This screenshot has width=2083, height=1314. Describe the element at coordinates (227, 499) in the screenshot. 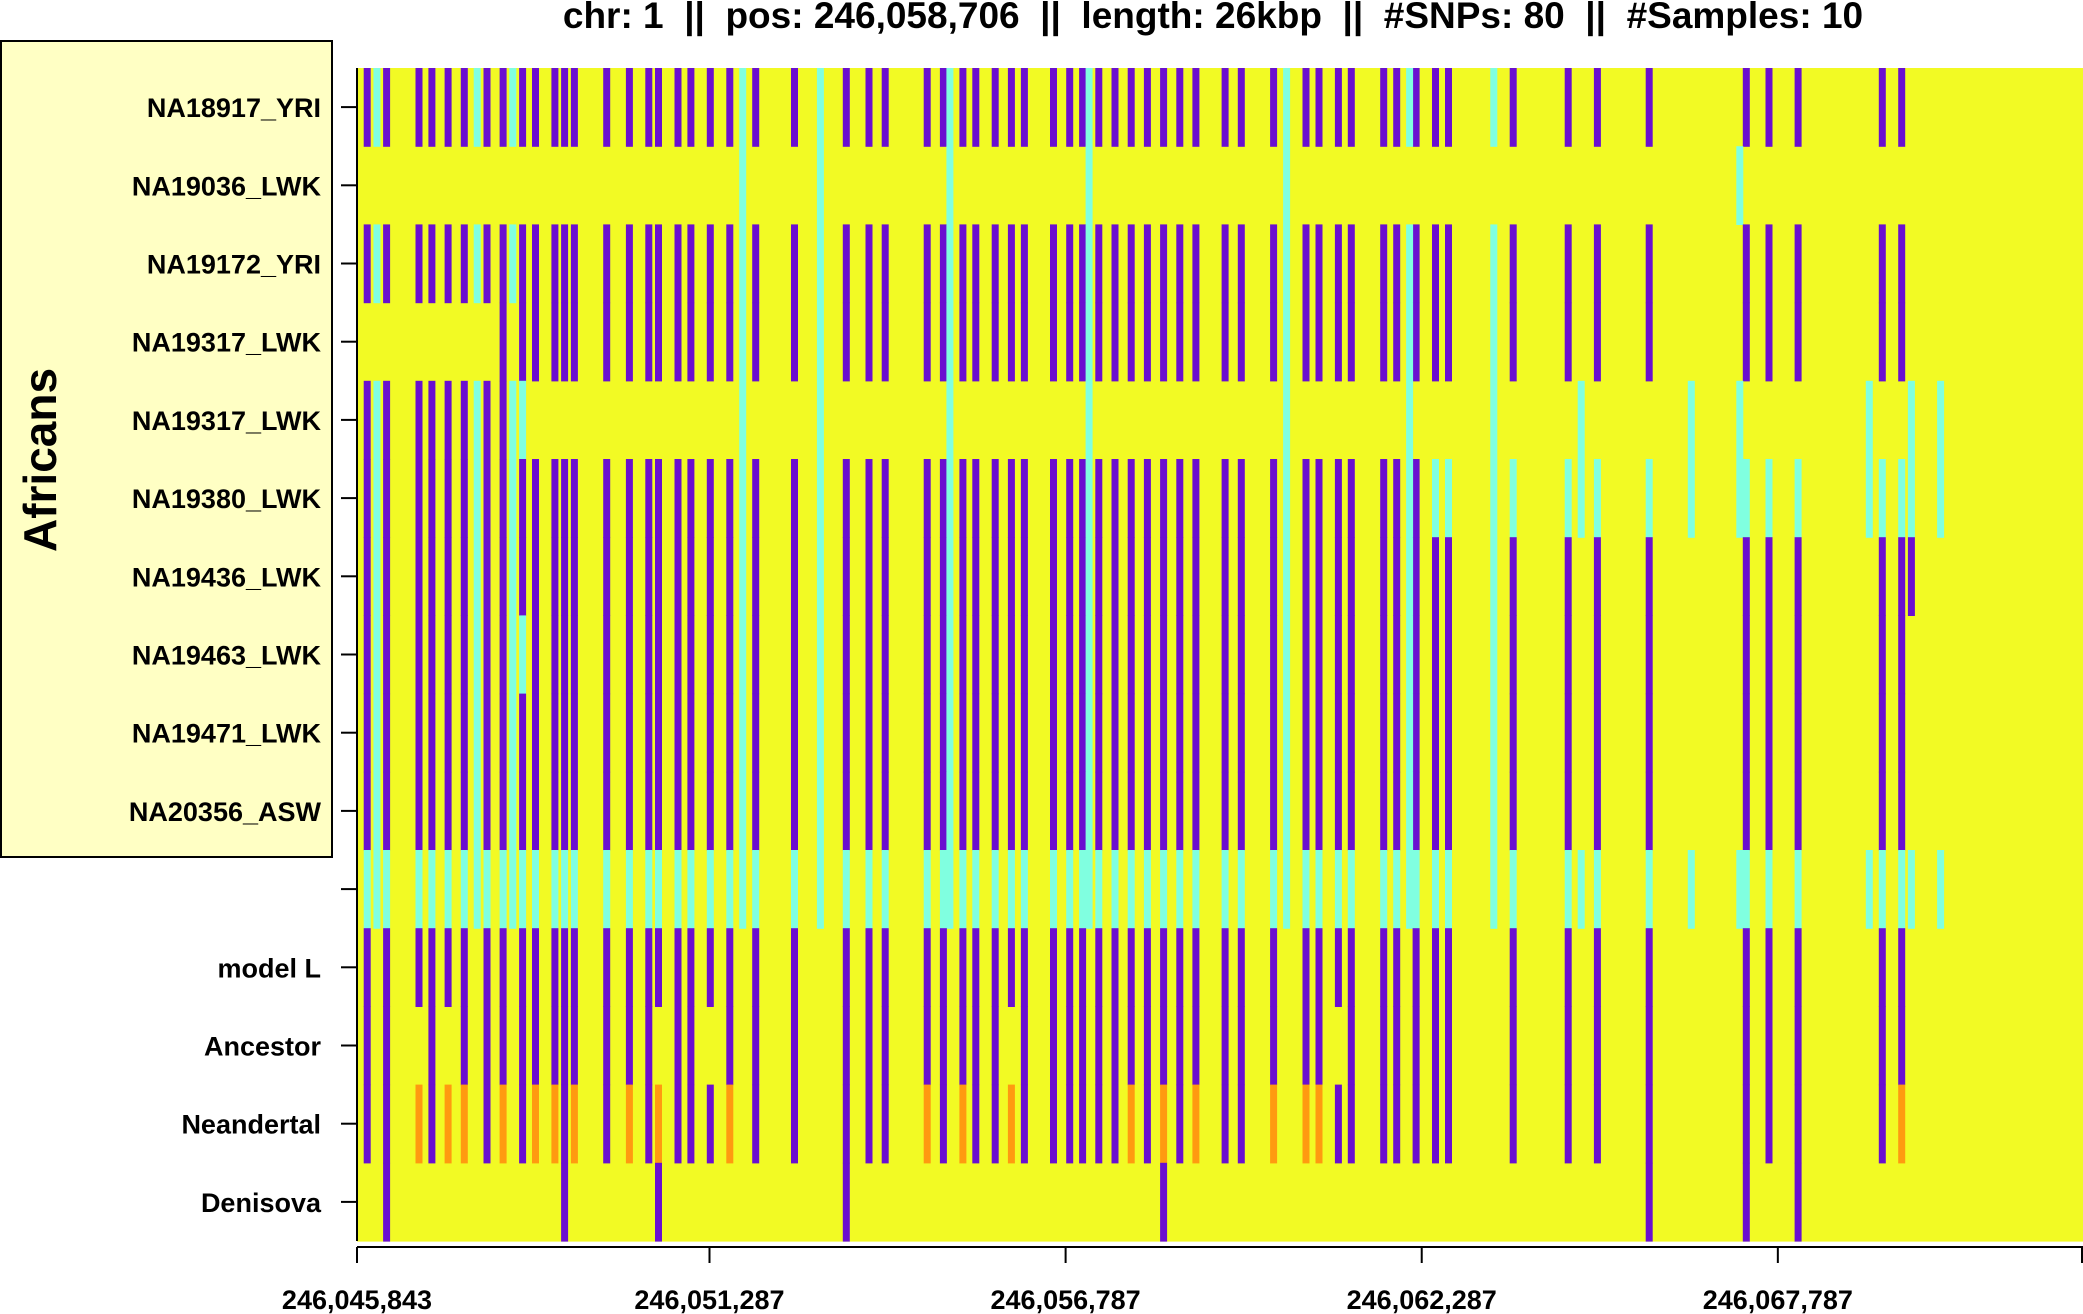

I see `row-label: NA19380_LWK` at that location.